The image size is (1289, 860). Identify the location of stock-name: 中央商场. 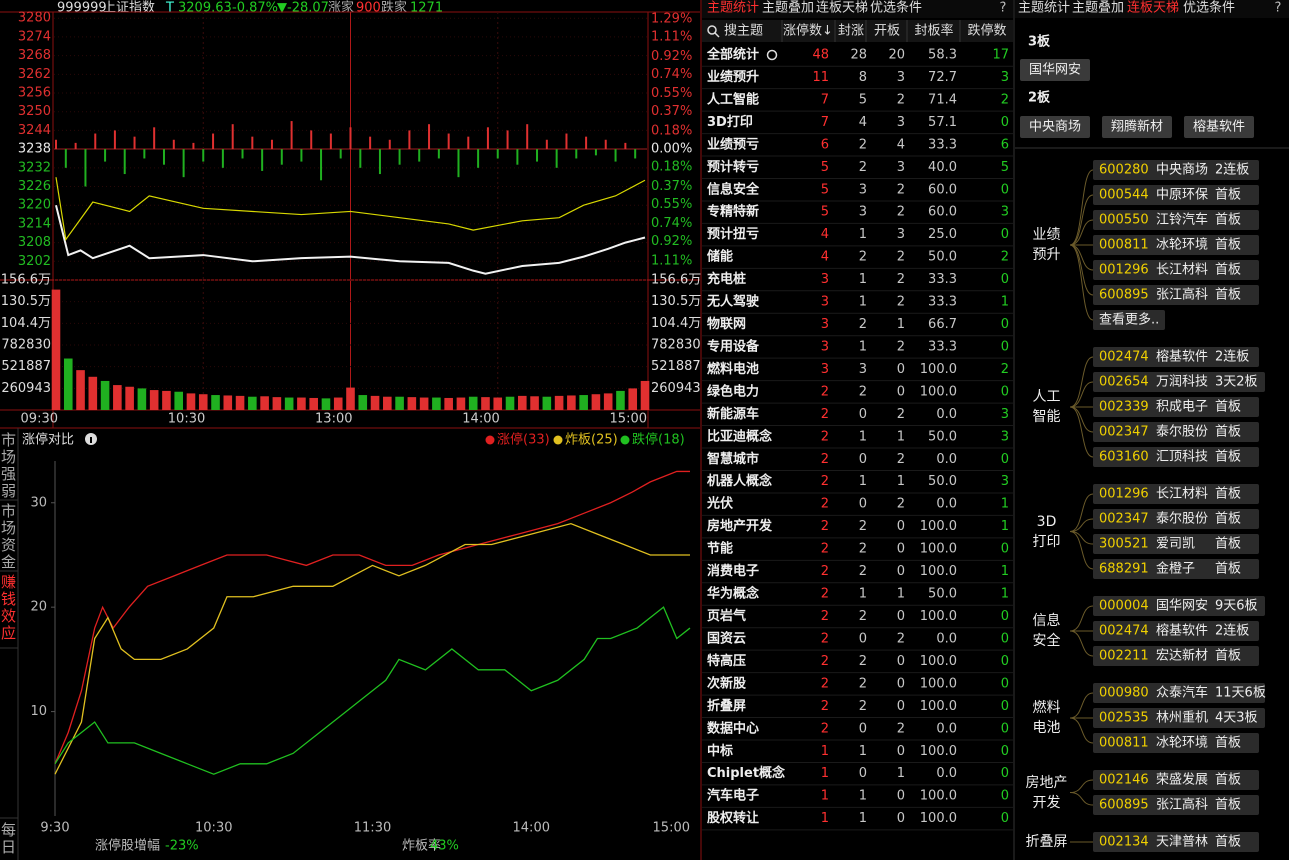
(1182, 170).